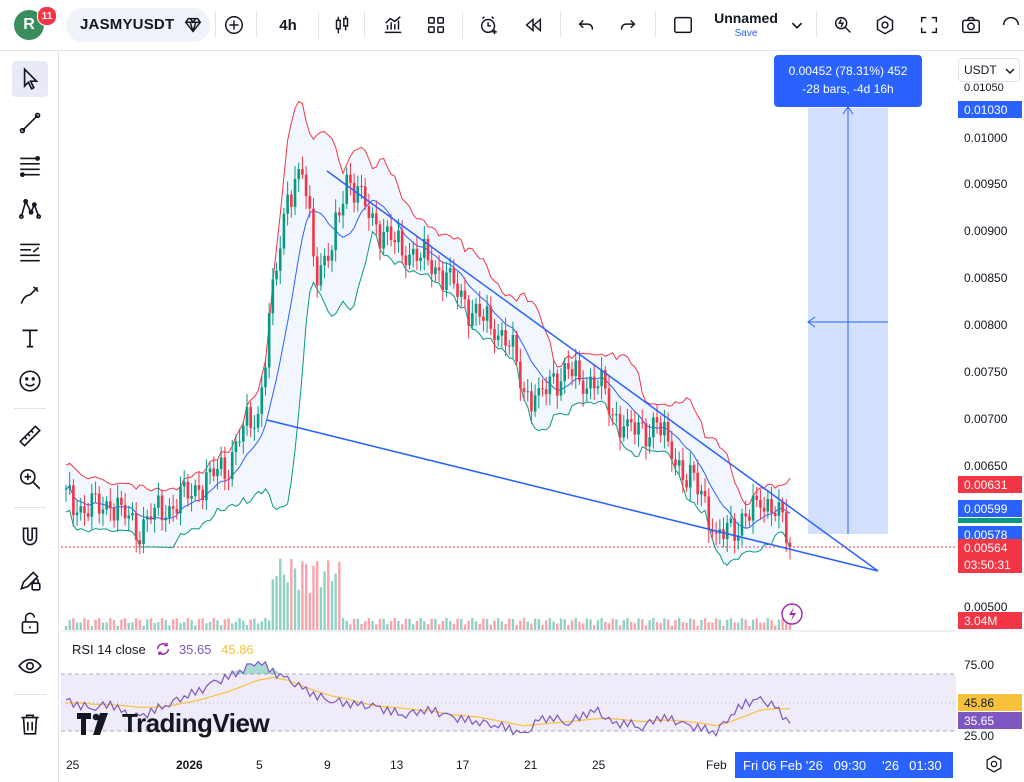 This screenshot has height=782, width=1024. What do you see at coordinates (30, 666) in the screenshot?
I see `eye-tool` at bounding box center [30, 666].